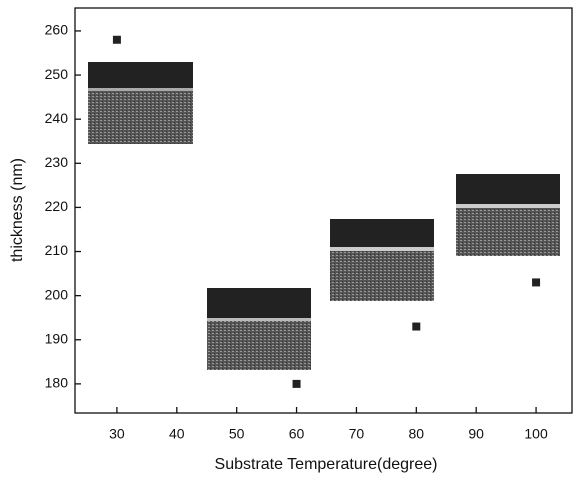 This screenshot has width=574, height=477. I want to click on x-axis-label: Substrate Temperature(degree), so click(326, 464).